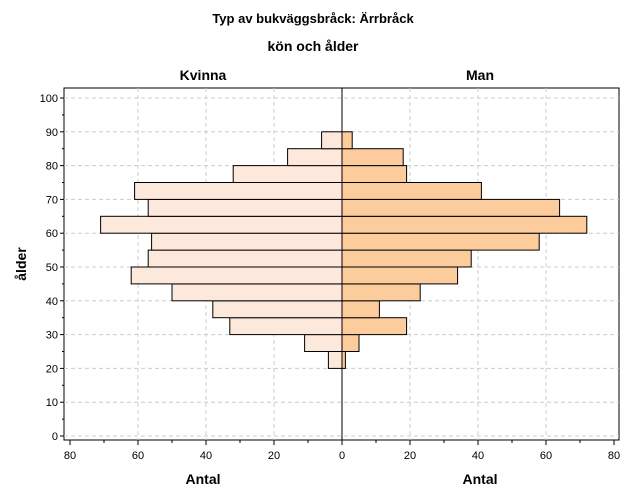  What do you see at coordinates (480, 479) in the screenshot?
I see `x-axis-label-right: Antal` at bounding box center [480, 479].